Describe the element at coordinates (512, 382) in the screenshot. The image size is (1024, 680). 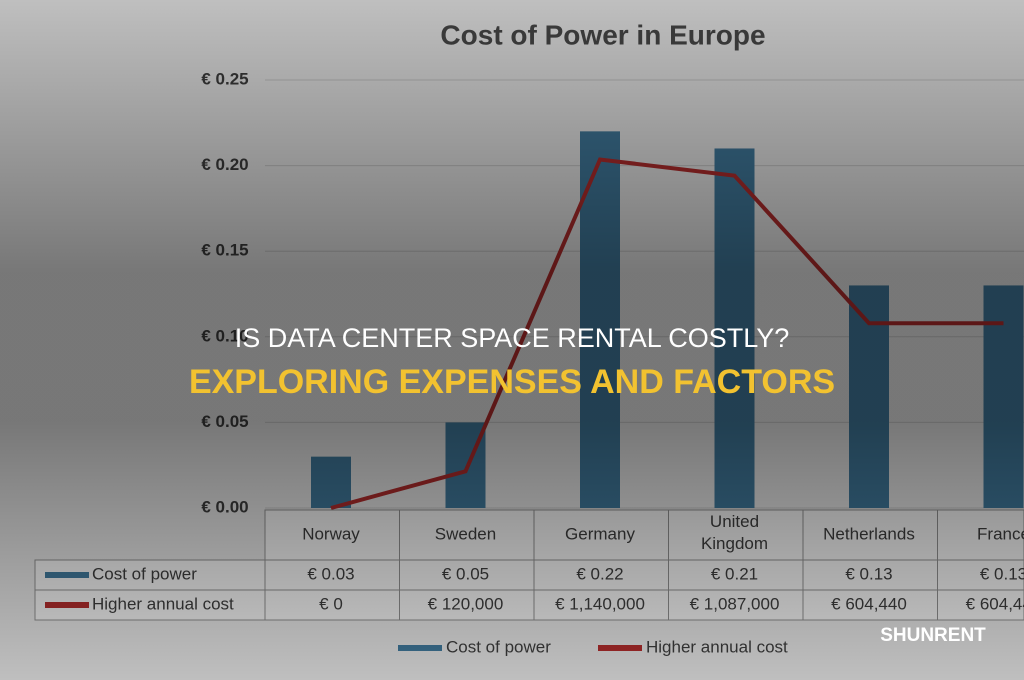
I see `overlay-subtitle: EXPLORING EXPENSES AND FACTORS` at that location.